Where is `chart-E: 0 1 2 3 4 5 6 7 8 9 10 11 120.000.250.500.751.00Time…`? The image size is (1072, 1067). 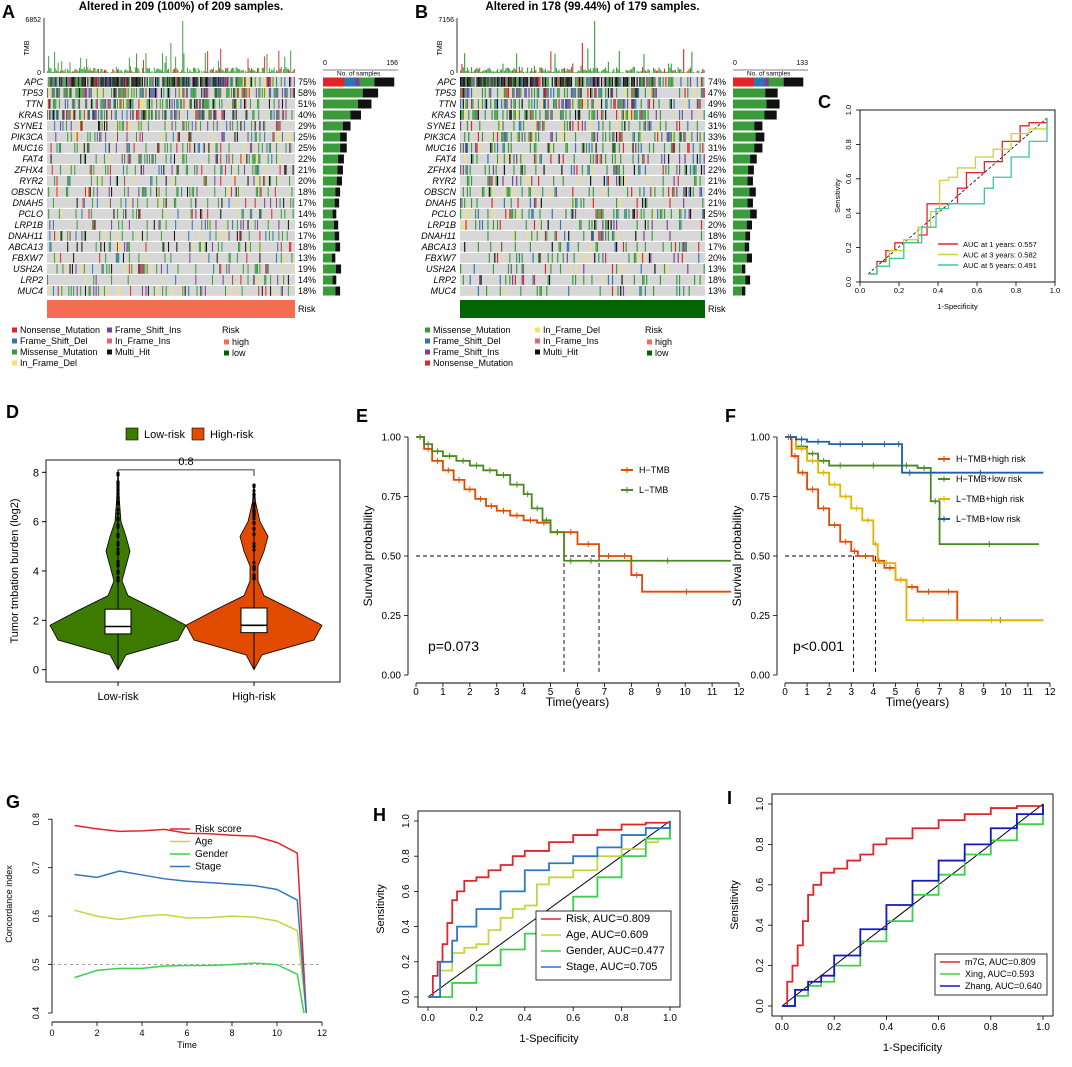
chart-E: 0 1 2 3 4 5 6 7 8 9 10 11 120.000.250.500.751.00Time… is located at coordinates (553, 571).